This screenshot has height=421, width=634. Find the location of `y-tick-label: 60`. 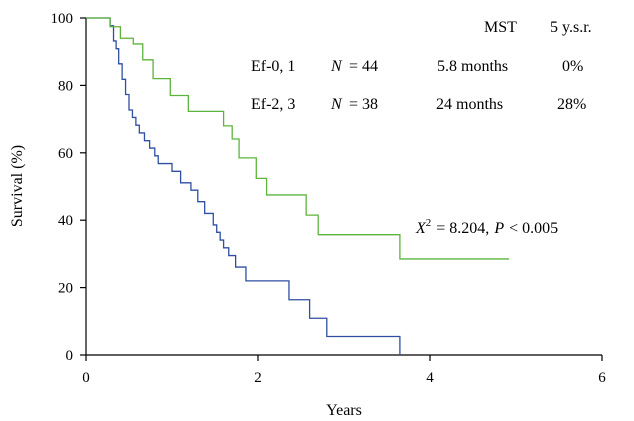

y-tick-label: 60 is located at coordinates (65, 154).